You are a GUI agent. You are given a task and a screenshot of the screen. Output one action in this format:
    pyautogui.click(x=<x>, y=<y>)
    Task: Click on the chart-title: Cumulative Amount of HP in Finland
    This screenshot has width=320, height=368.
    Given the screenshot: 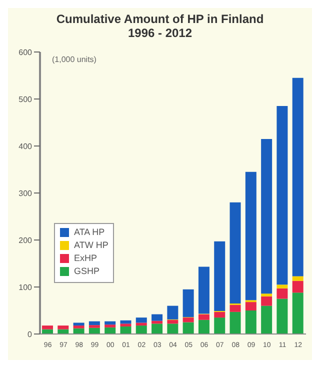 What is the action you would take?
    pyautogui.click(x=160, y=19)
    